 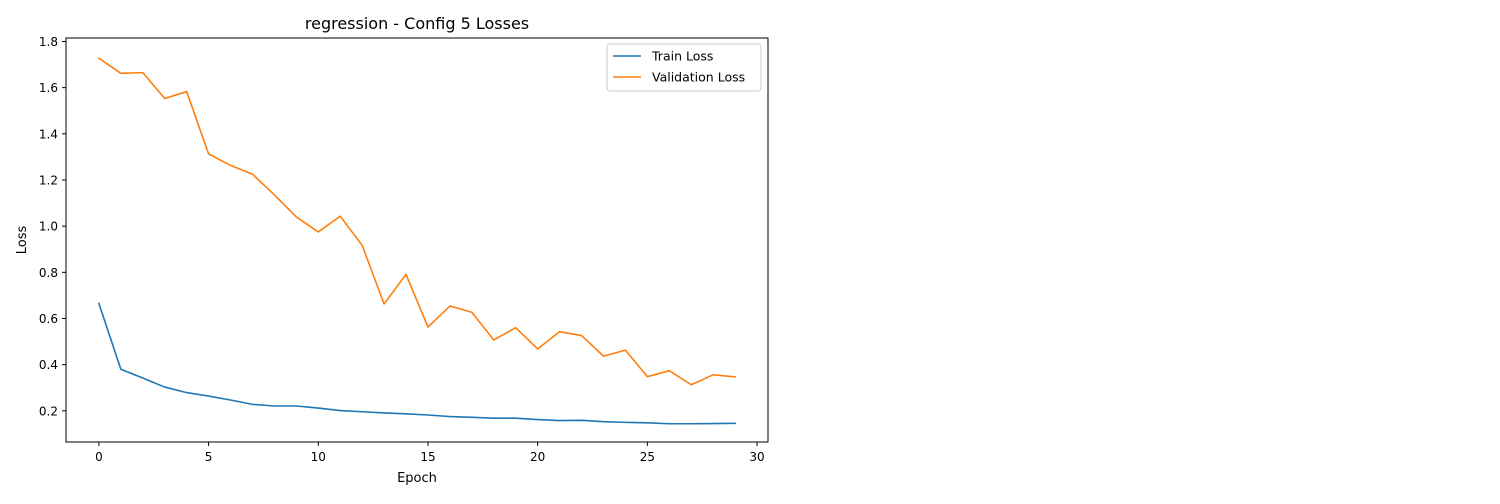 I want to click on chart-title: regression - Config 5 Losses, so click(x=417, y=23).